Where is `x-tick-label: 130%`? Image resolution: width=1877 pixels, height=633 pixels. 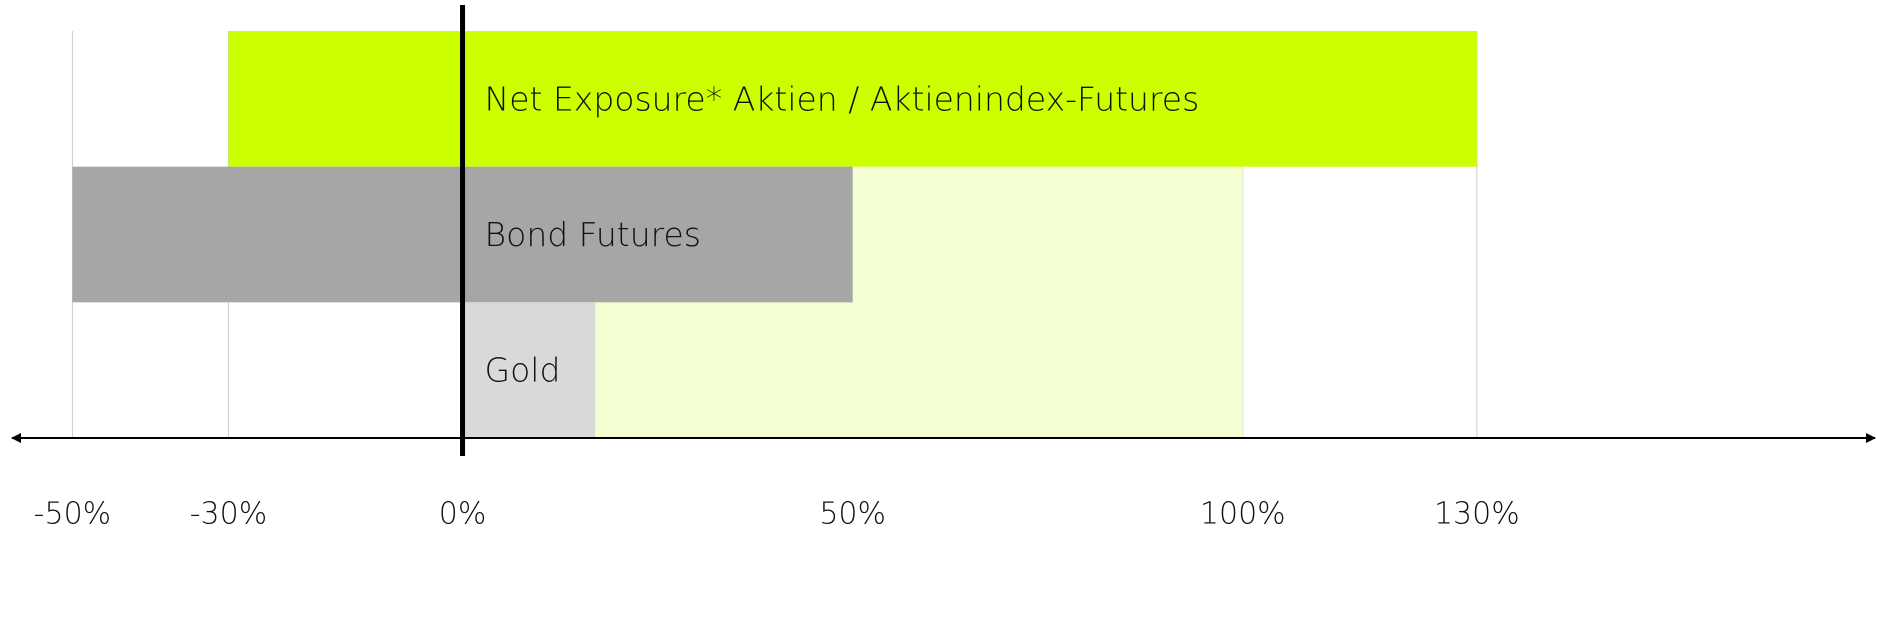 x-tick-label: 130% is located at coordinates (1477, 514).